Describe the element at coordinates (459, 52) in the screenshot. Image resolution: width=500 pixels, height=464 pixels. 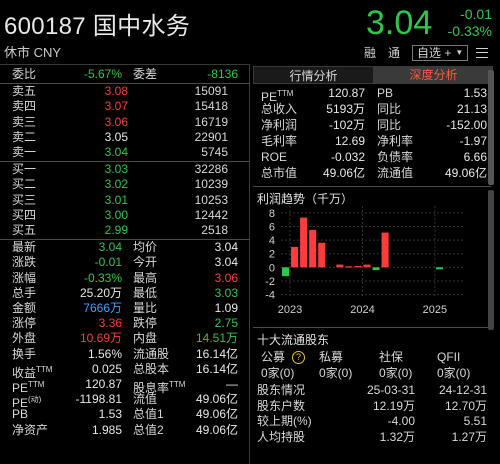
I see `chevron-down-icon: ▼` at that location.